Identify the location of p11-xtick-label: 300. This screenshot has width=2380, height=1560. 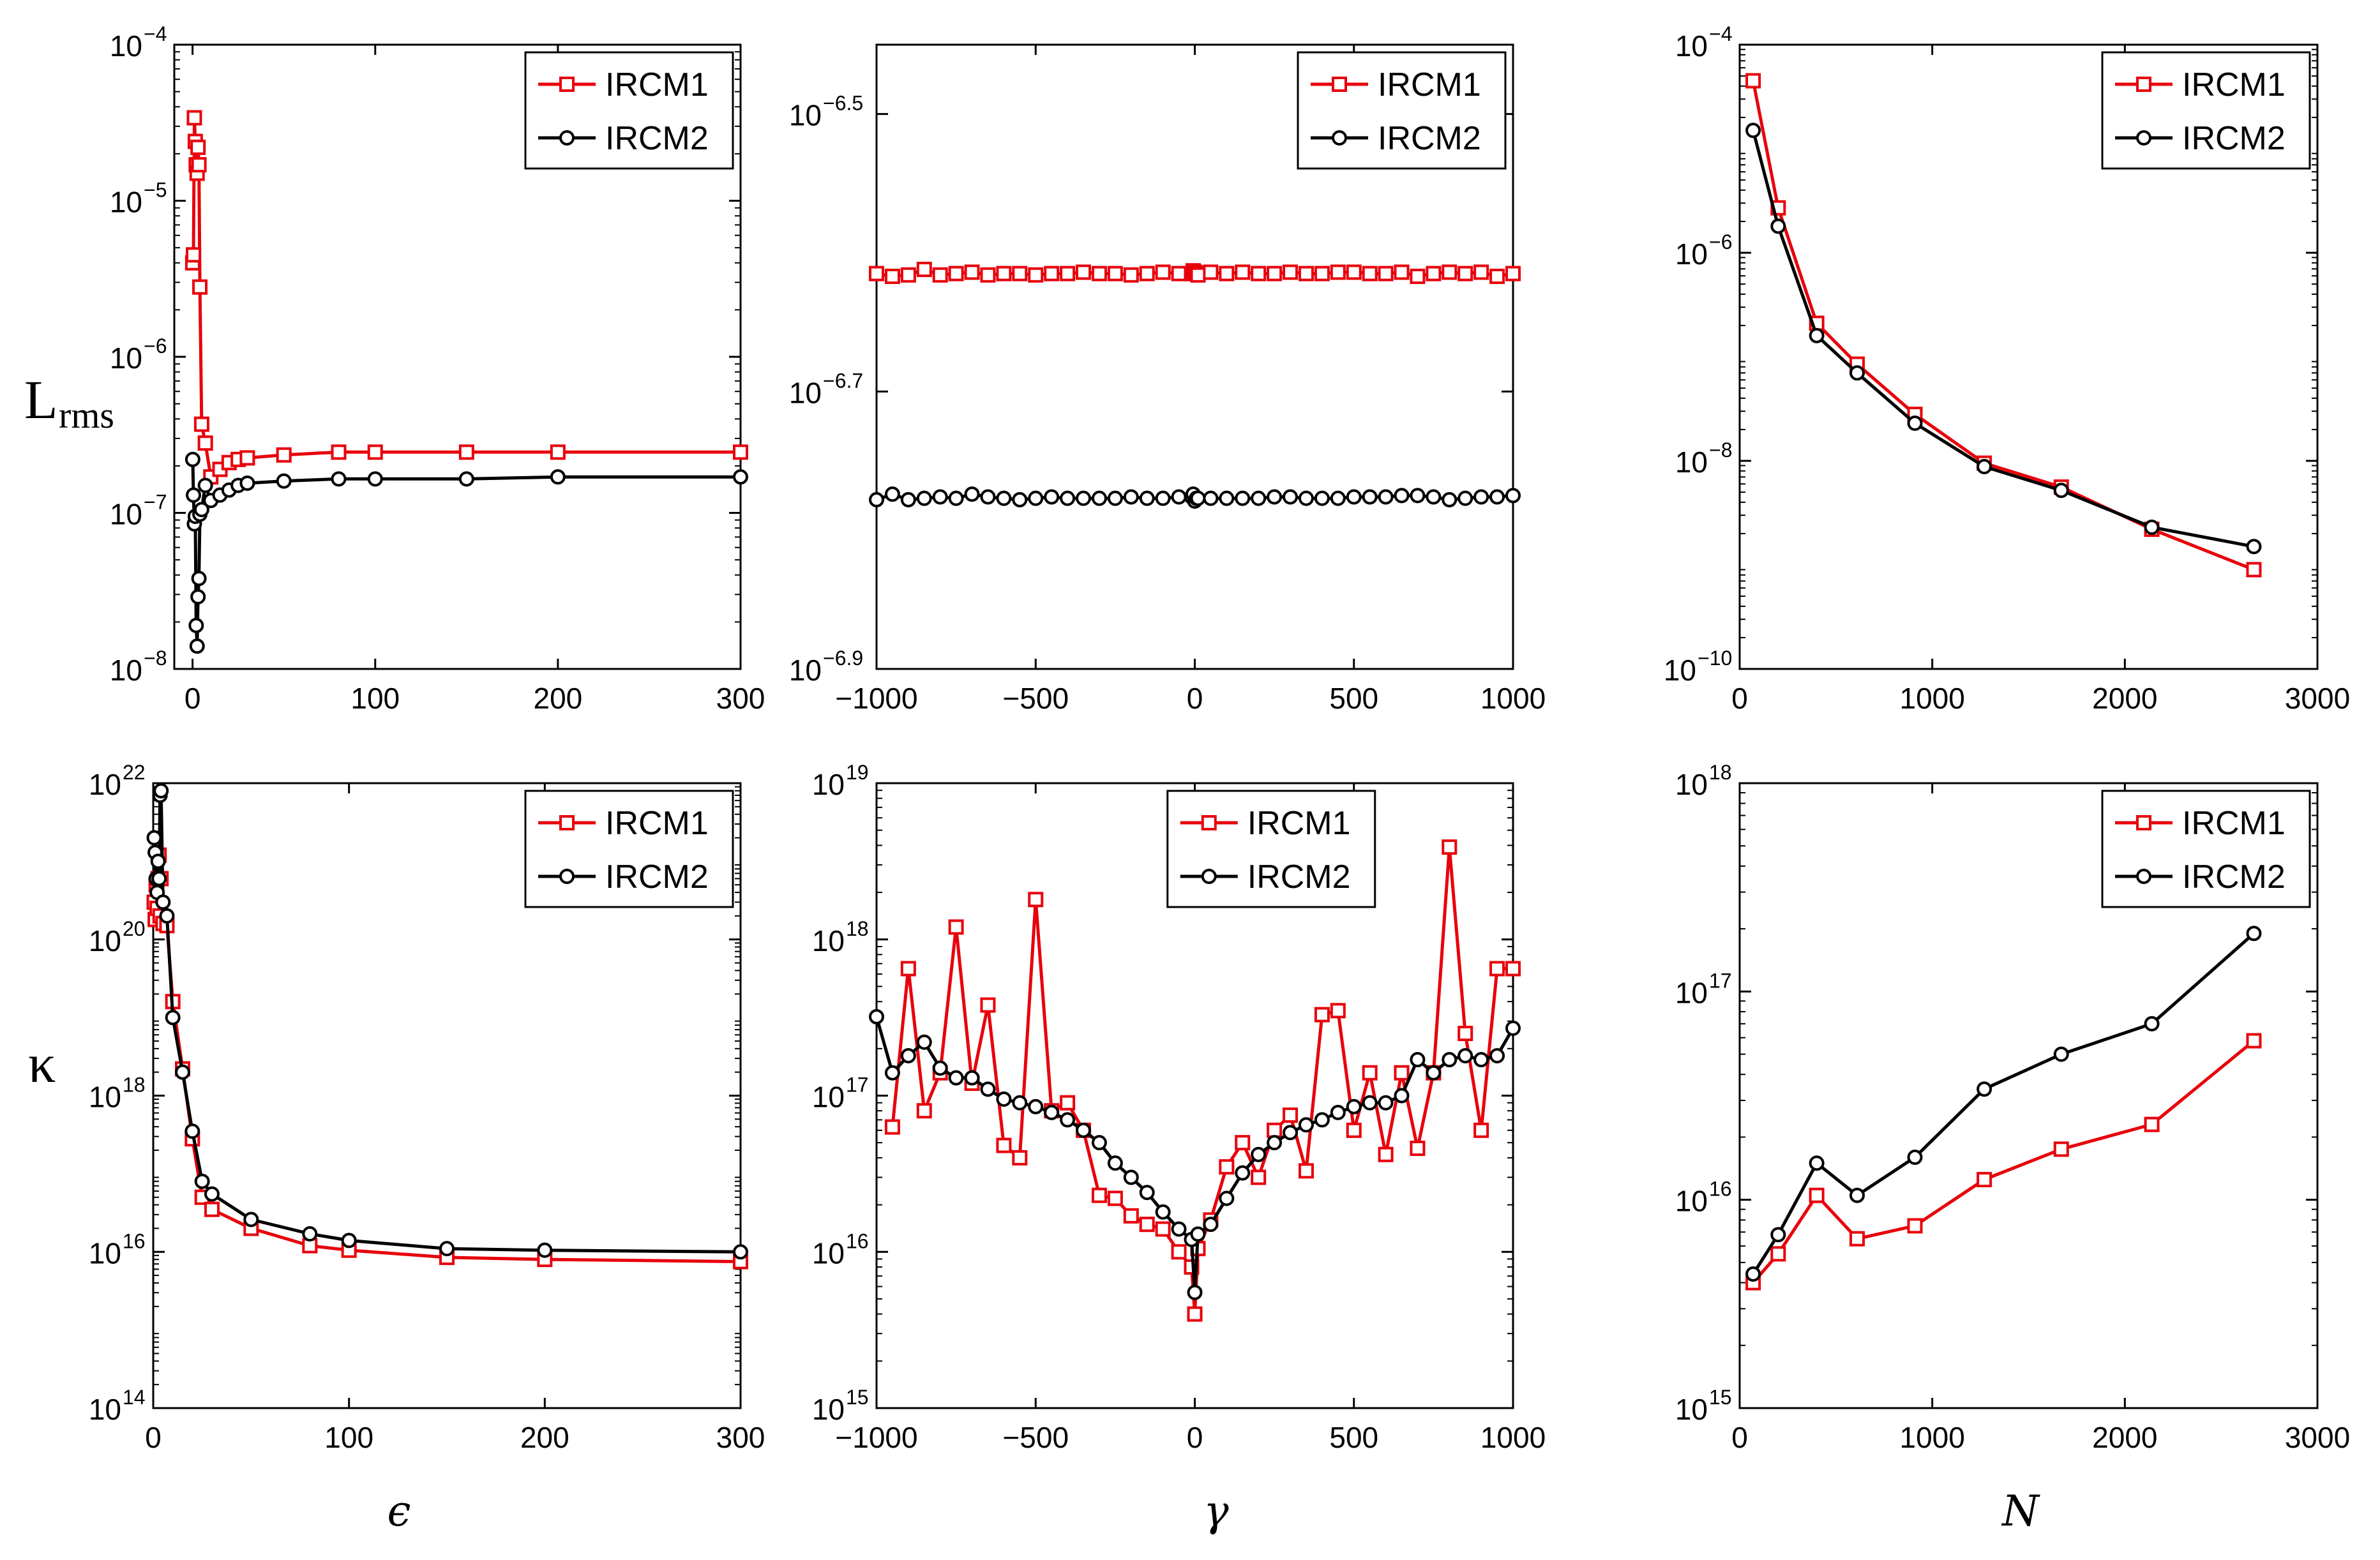
(740, 698).